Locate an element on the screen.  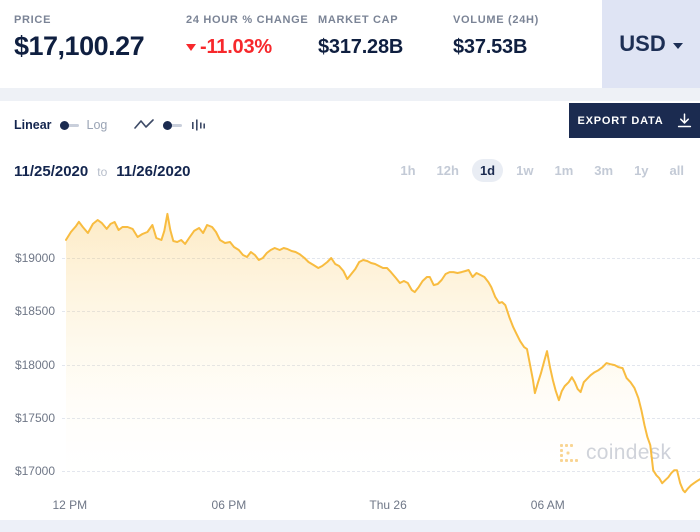
currency-dropdown: USD is located at coordinates (651, 44).